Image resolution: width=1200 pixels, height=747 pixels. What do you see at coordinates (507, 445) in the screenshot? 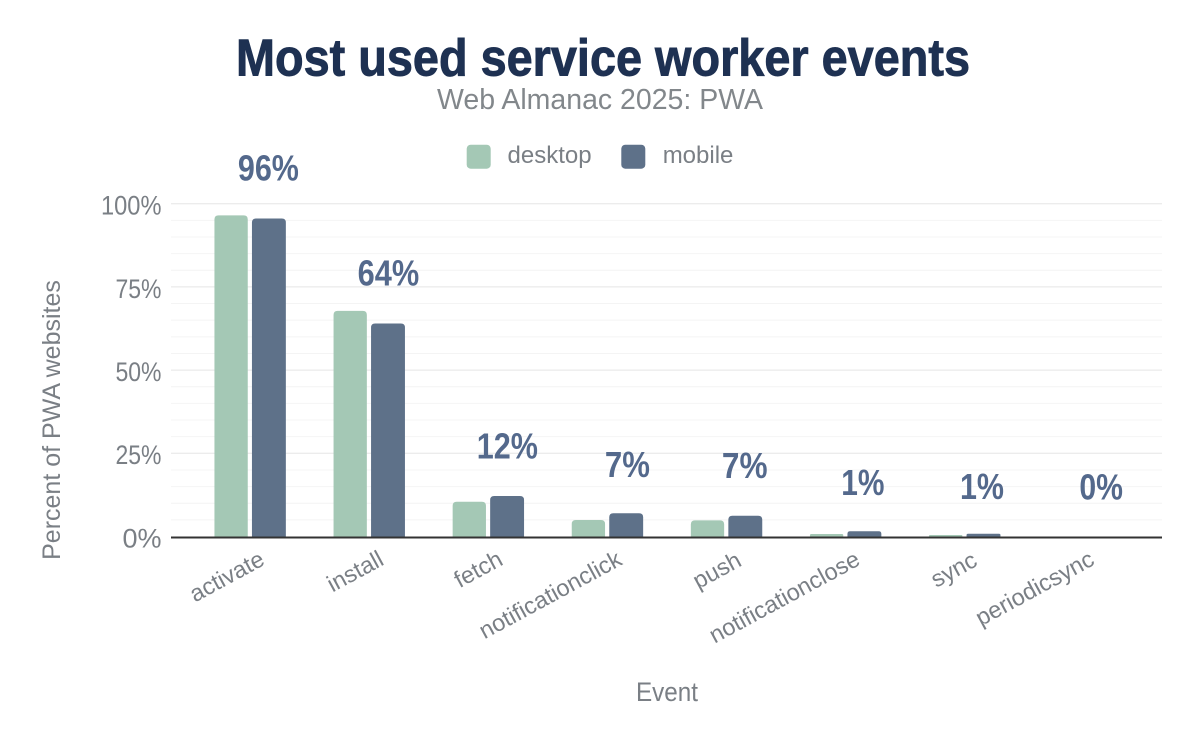
I see `svg-text: 12%` at bounding box center [507, 445].